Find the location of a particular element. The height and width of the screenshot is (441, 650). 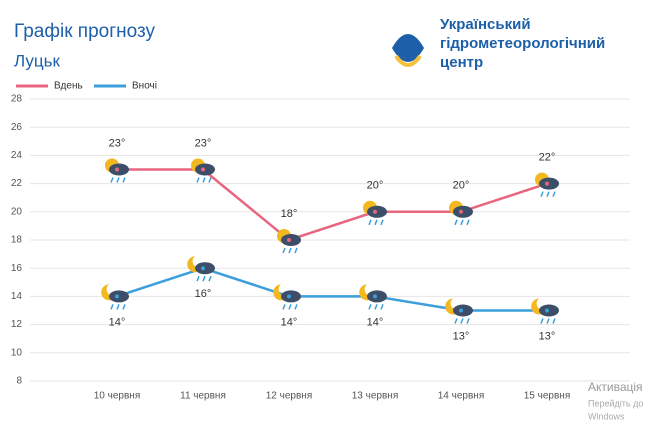

legend-label: Вдень is located at coordinates (68, 86).